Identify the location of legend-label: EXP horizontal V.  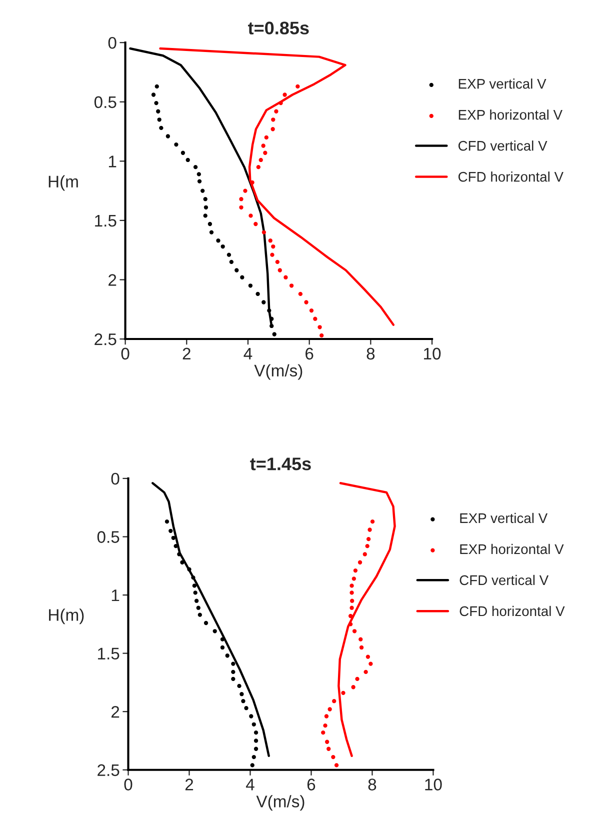
(510, 115).